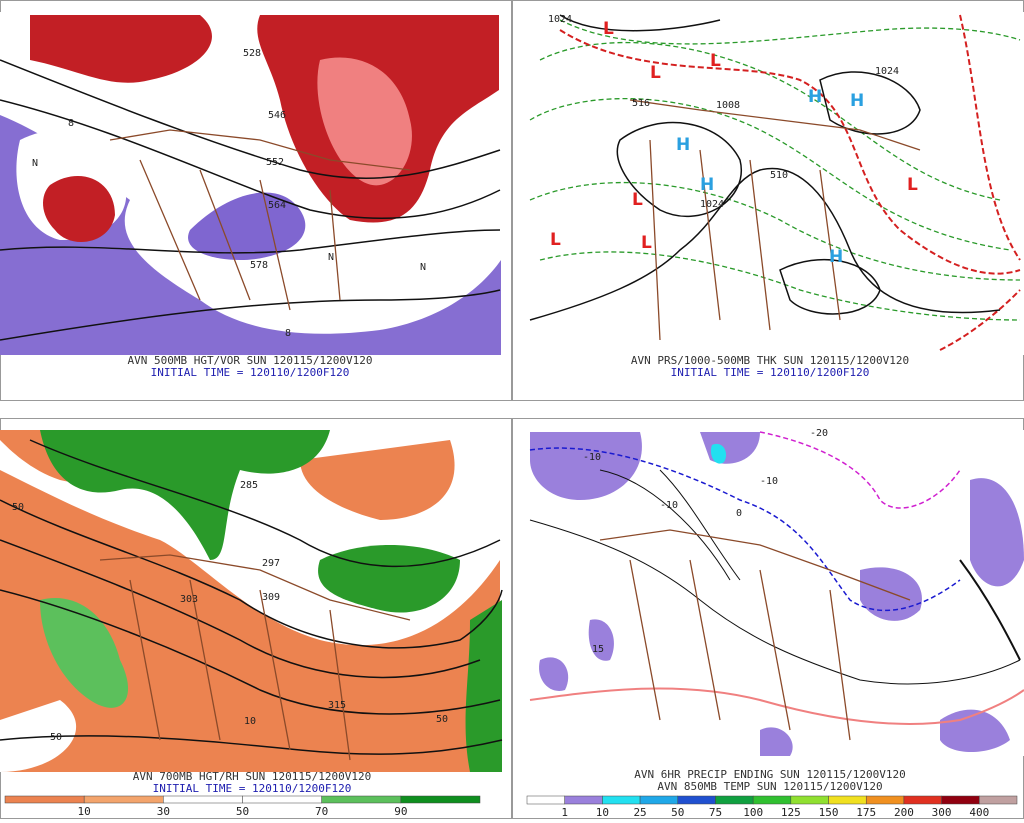  Describe the element at coordinates (271, 563) in the screenshot. I see `contour-label: 297` at that location.